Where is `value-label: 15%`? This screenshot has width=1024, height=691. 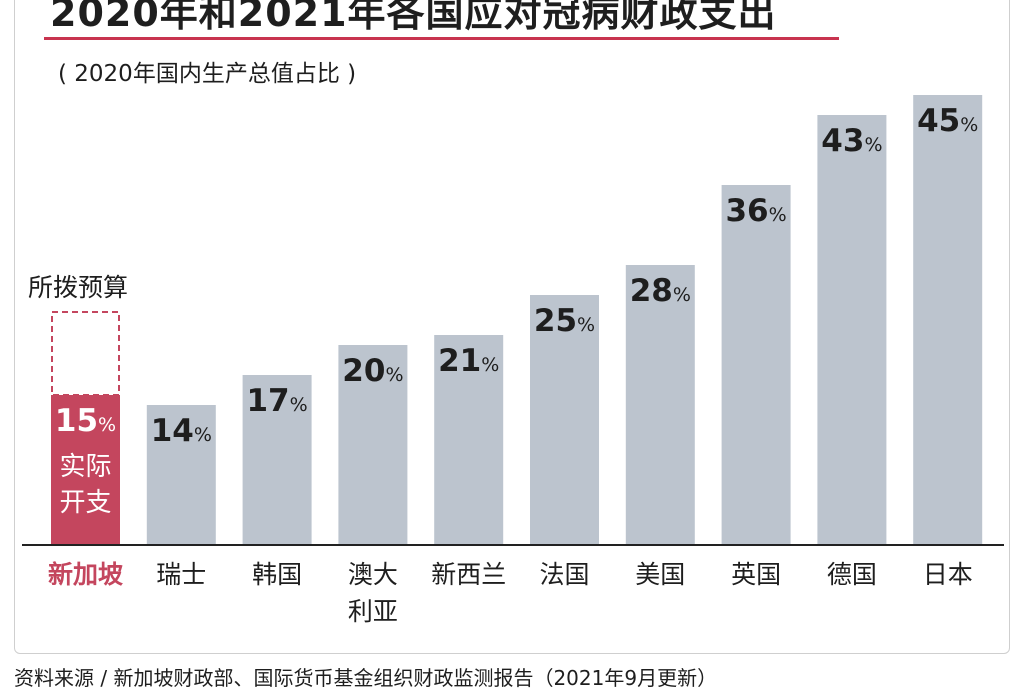 value-label: 15% is located at coordinates (85, 421).